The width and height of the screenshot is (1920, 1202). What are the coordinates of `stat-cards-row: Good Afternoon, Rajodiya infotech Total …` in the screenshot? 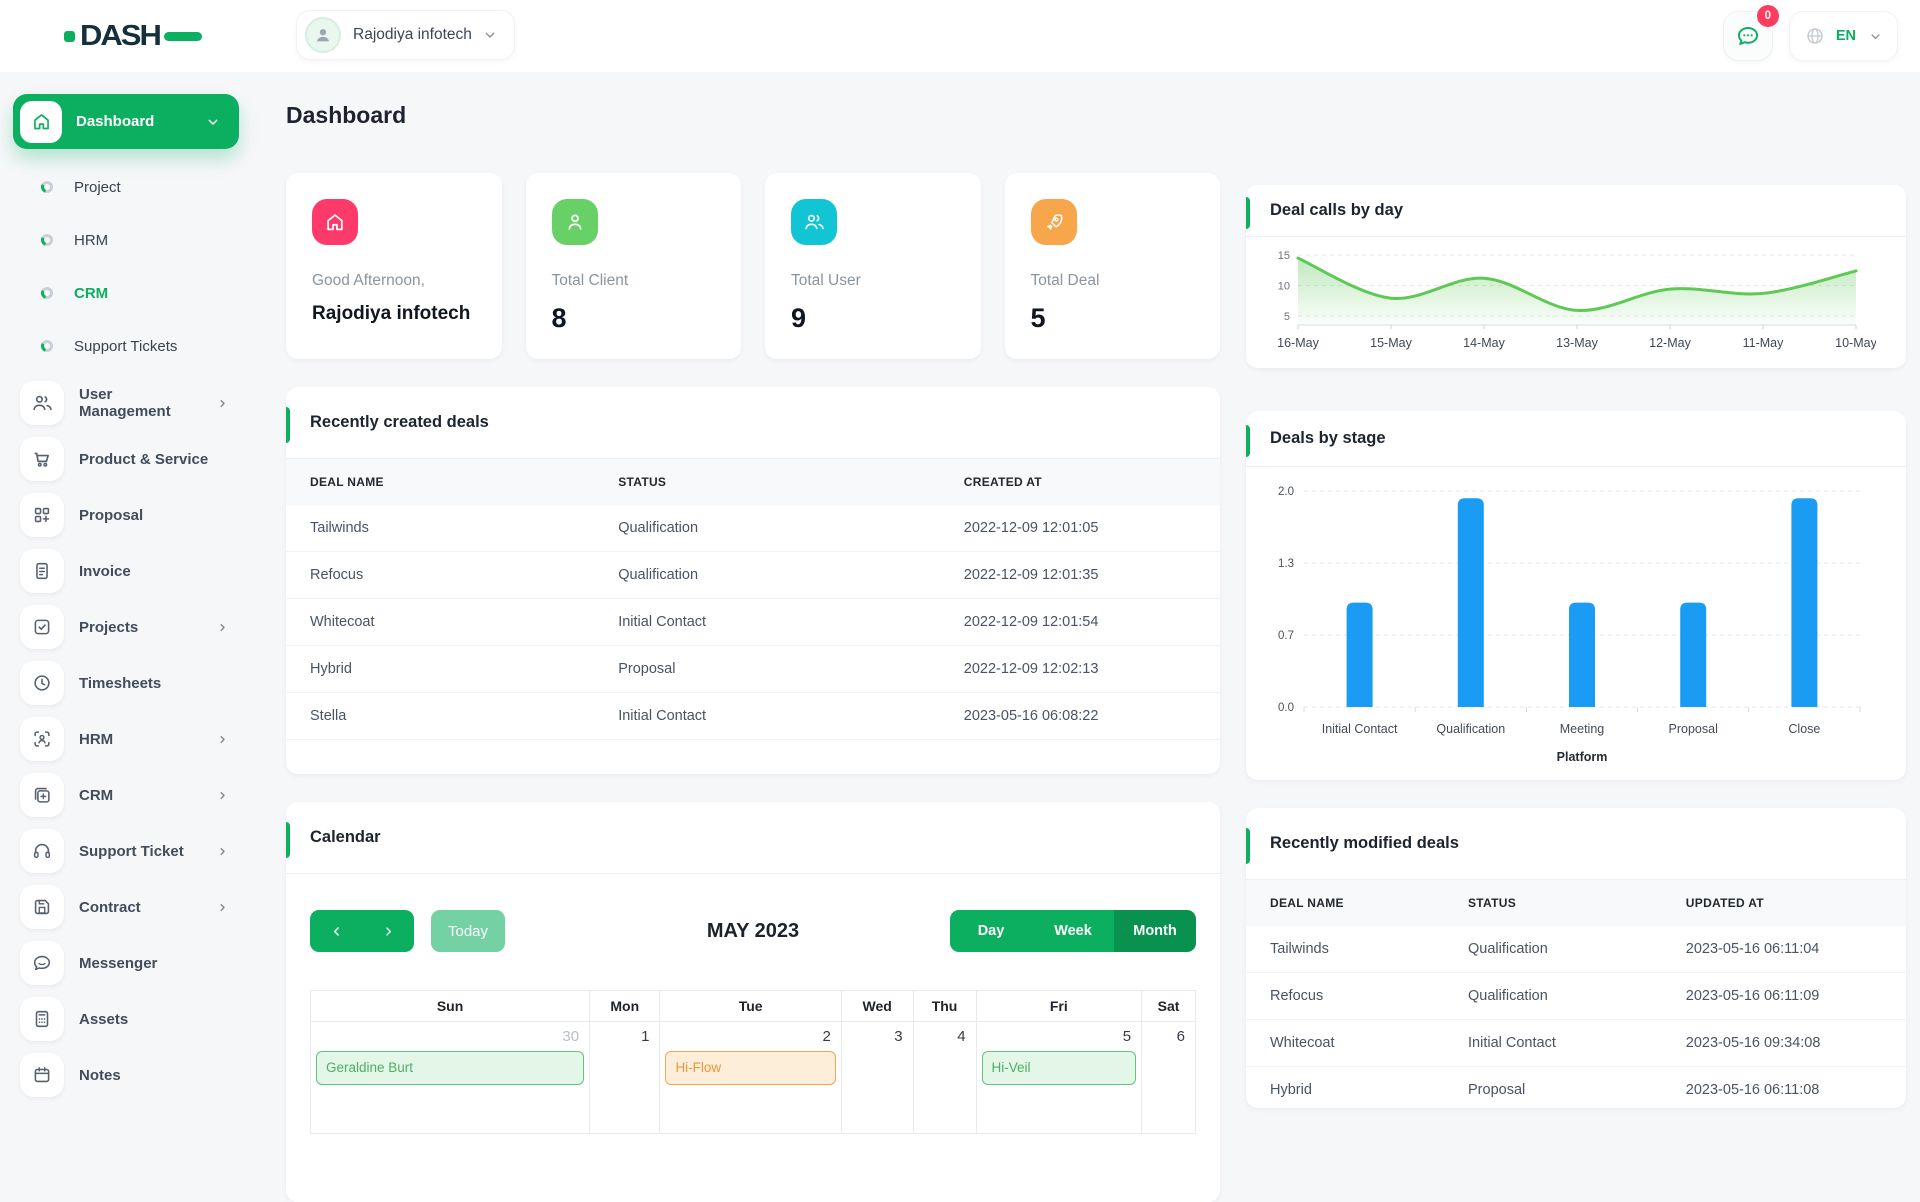 It's located at (753, 266).